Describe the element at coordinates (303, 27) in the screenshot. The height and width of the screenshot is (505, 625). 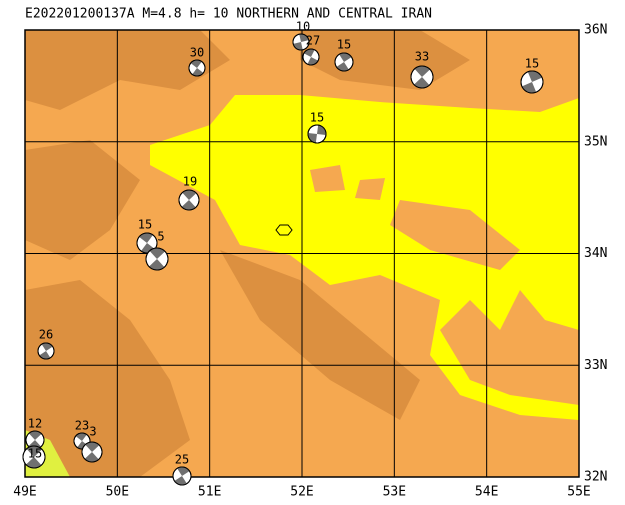
I see `depth-label: 10` at that location.